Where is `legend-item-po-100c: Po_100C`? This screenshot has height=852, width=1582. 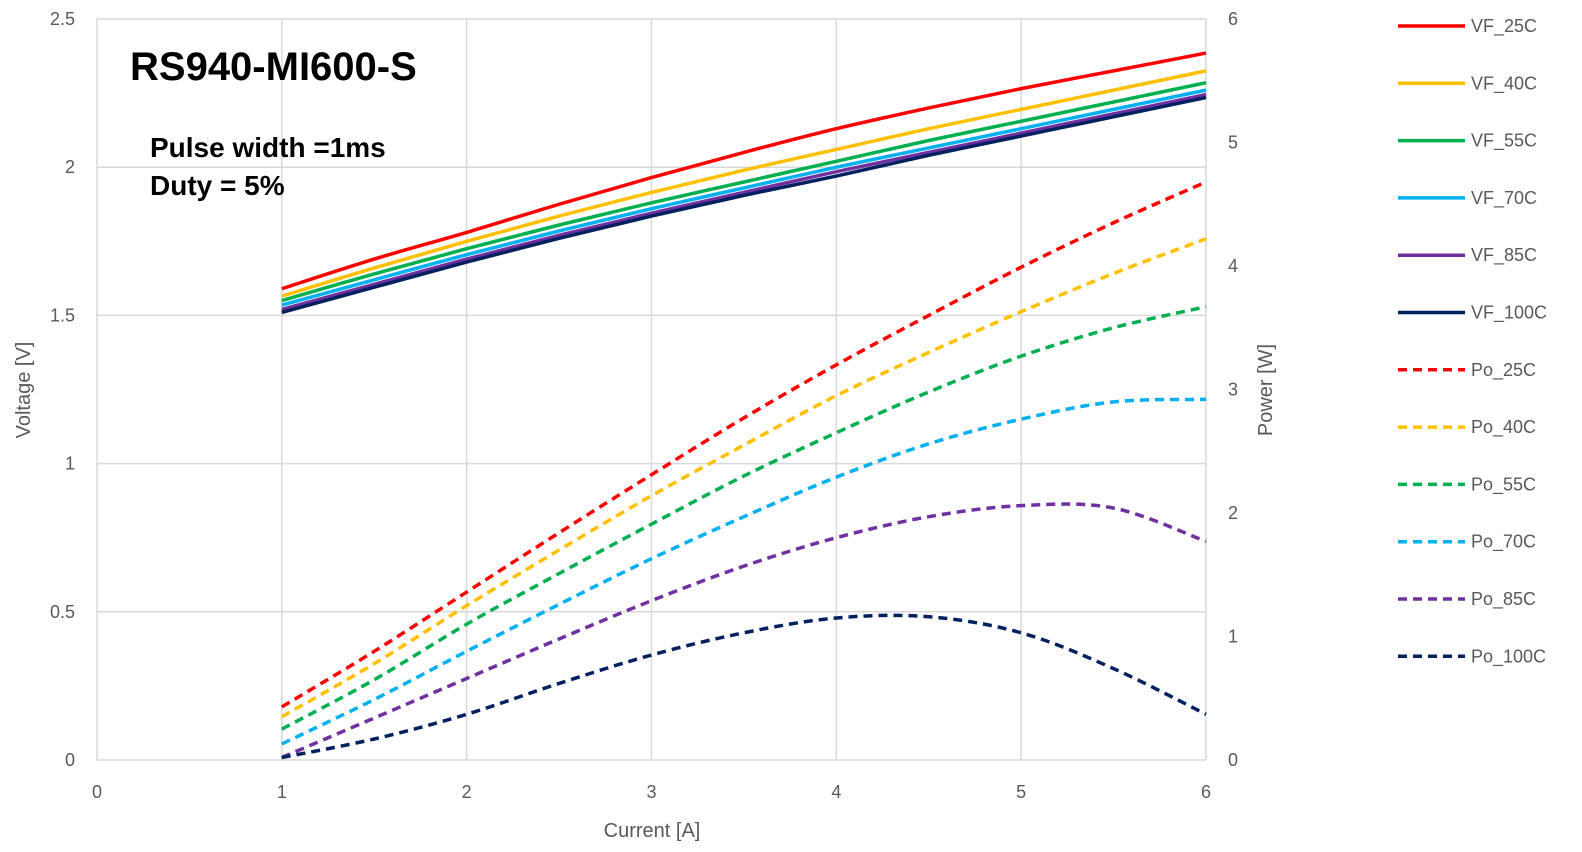 legend-item-po-100c: Po_100C is located at coordinates (1472, 656).